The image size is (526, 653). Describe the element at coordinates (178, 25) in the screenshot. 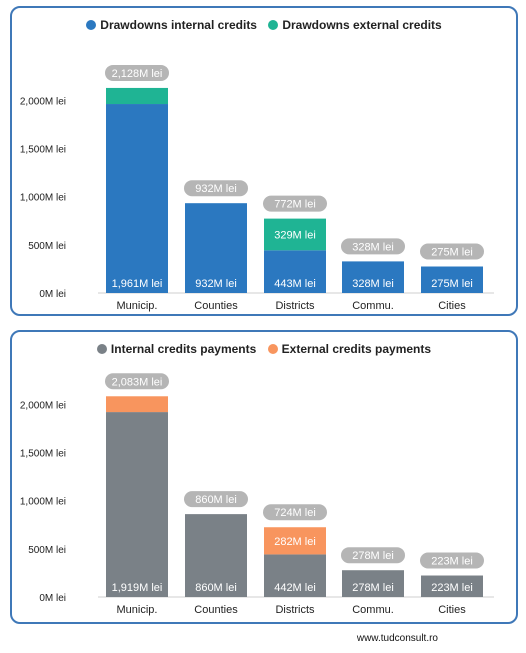

I see `legend-label: Drawdowns internal credits` at that location.